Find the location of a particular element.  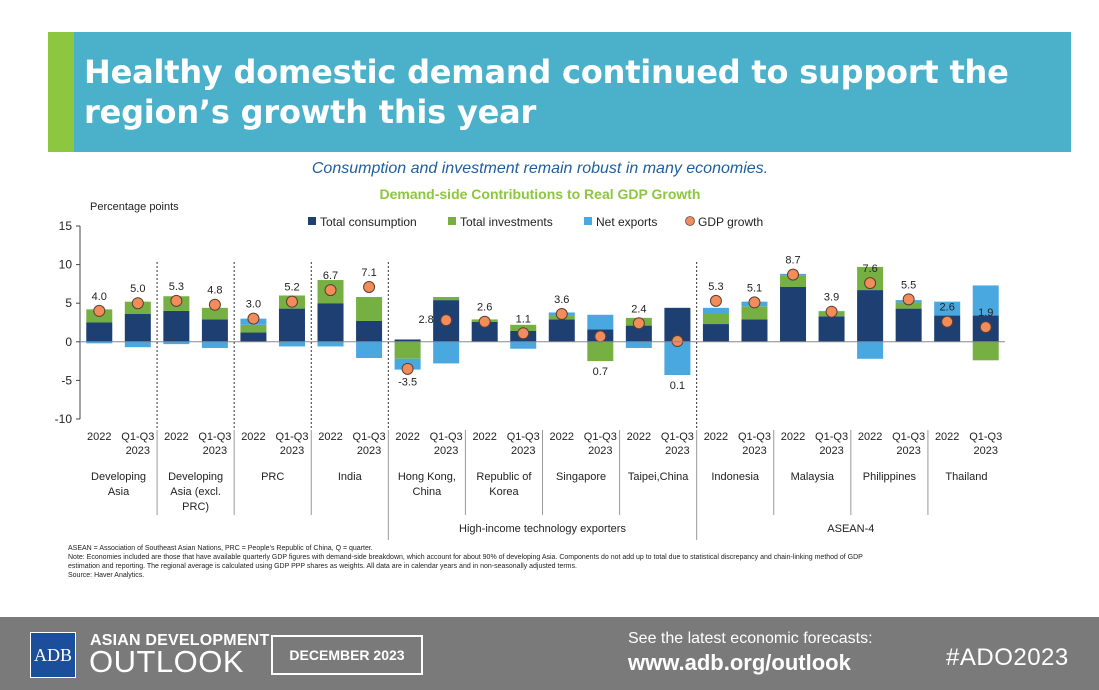

group-label: Asia (excl. is located at coordinates (195, 492).